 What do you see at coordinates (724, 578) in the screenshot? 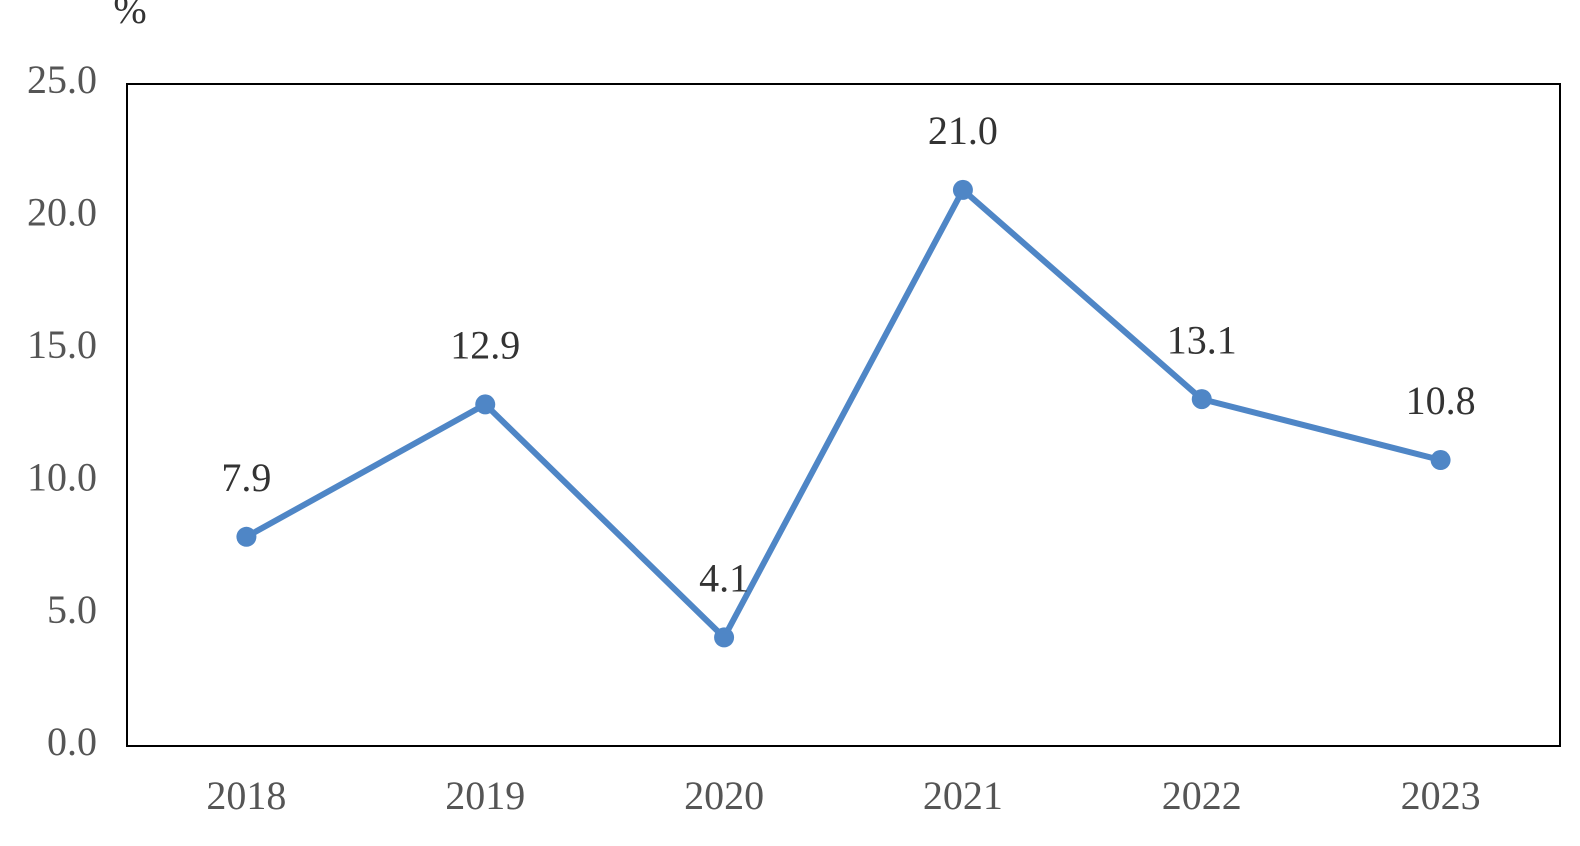
I see `data-label: 4.1` at bounding box center [724, 578].